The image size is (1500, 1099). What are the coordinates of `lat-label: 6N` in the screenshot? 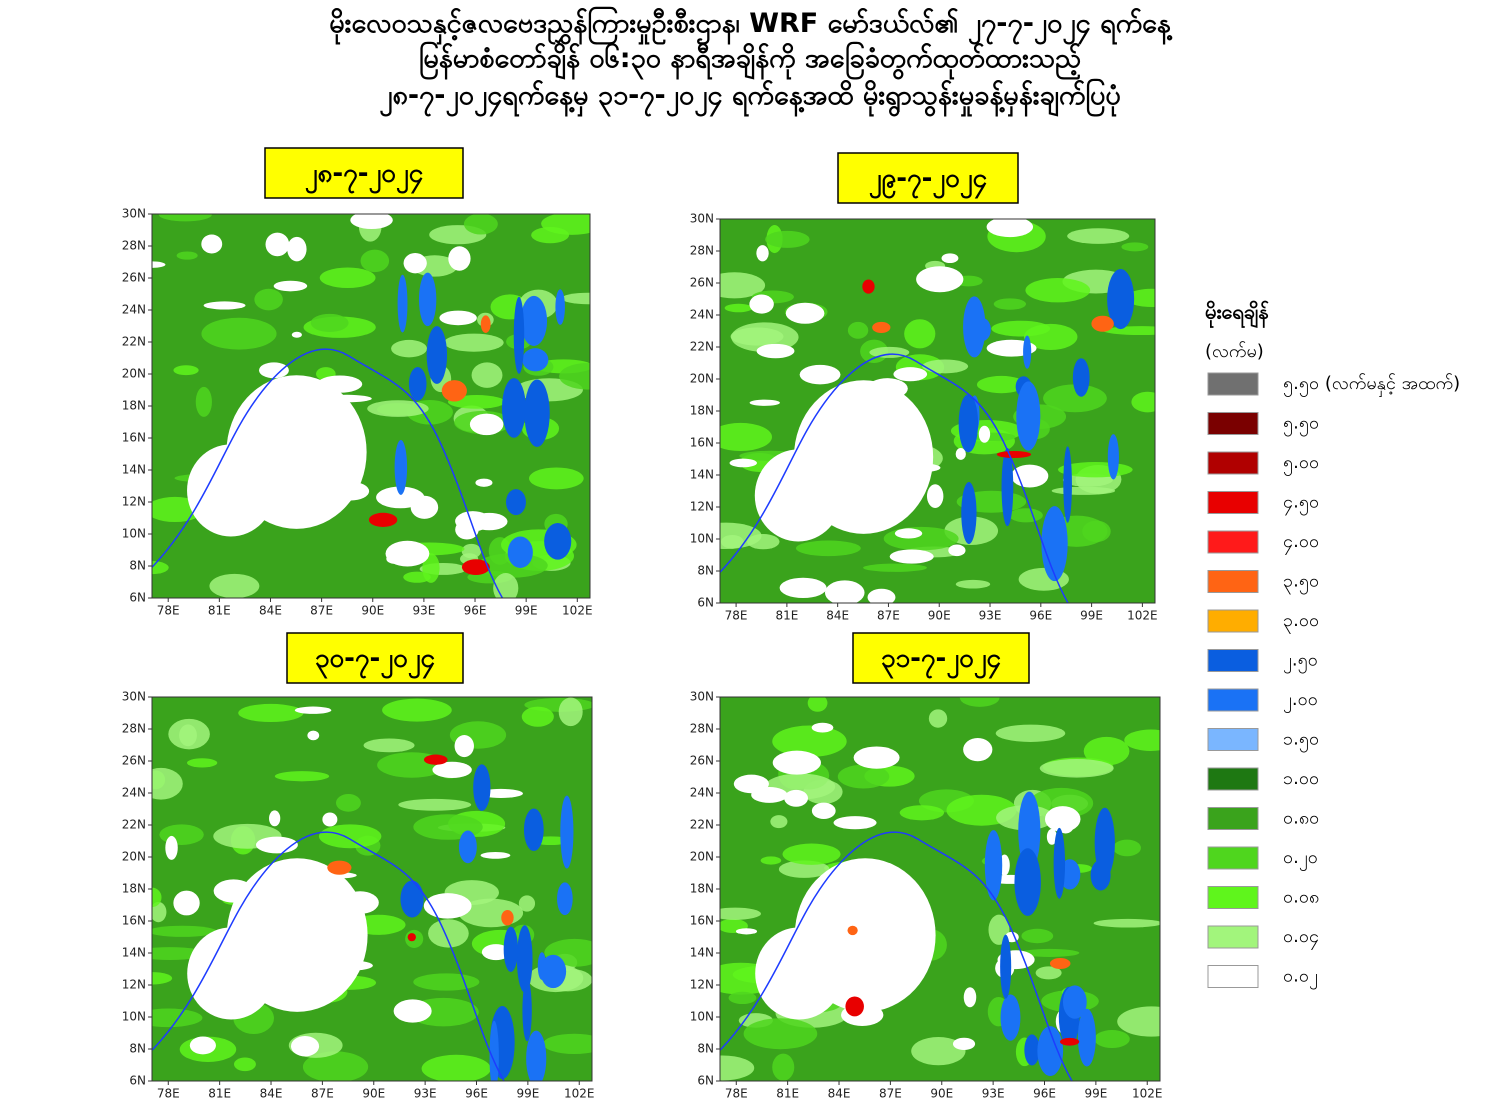 It's located at (137, 598).